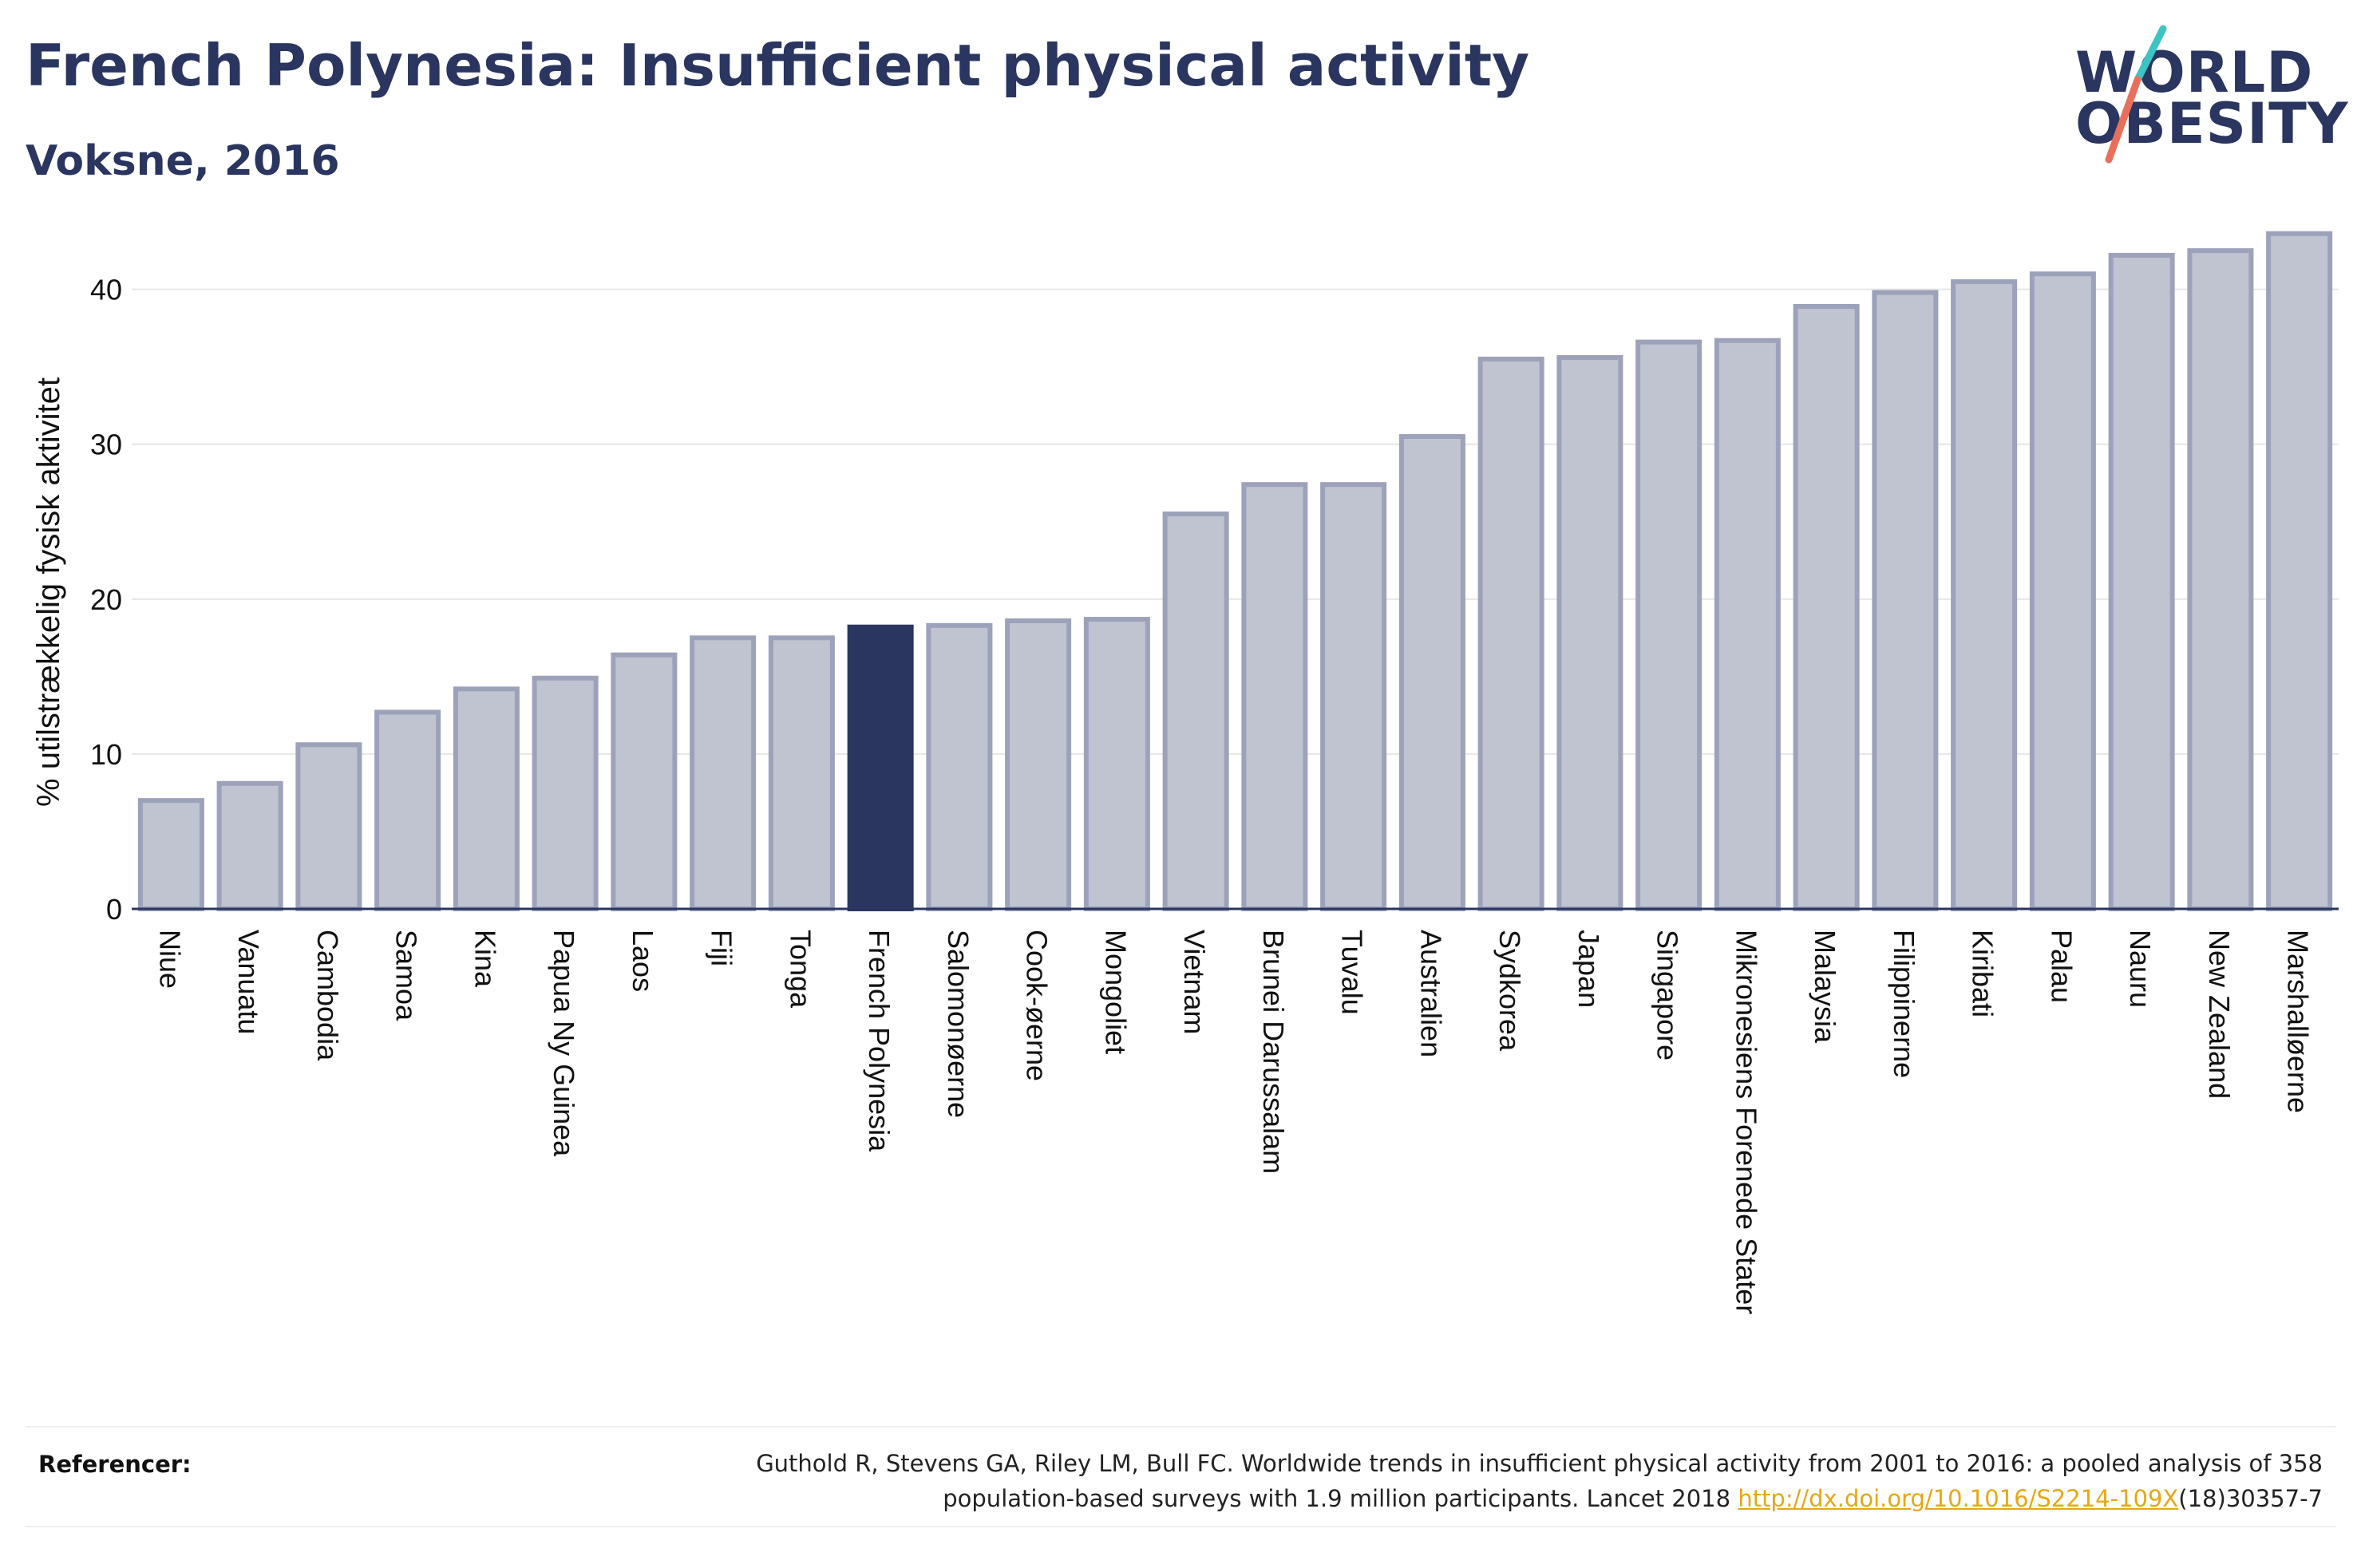 The height and width of the screenshot is (1568, 2361). I want to click on bar-mikronesiens-forenede-stater, so click(1747, 625).